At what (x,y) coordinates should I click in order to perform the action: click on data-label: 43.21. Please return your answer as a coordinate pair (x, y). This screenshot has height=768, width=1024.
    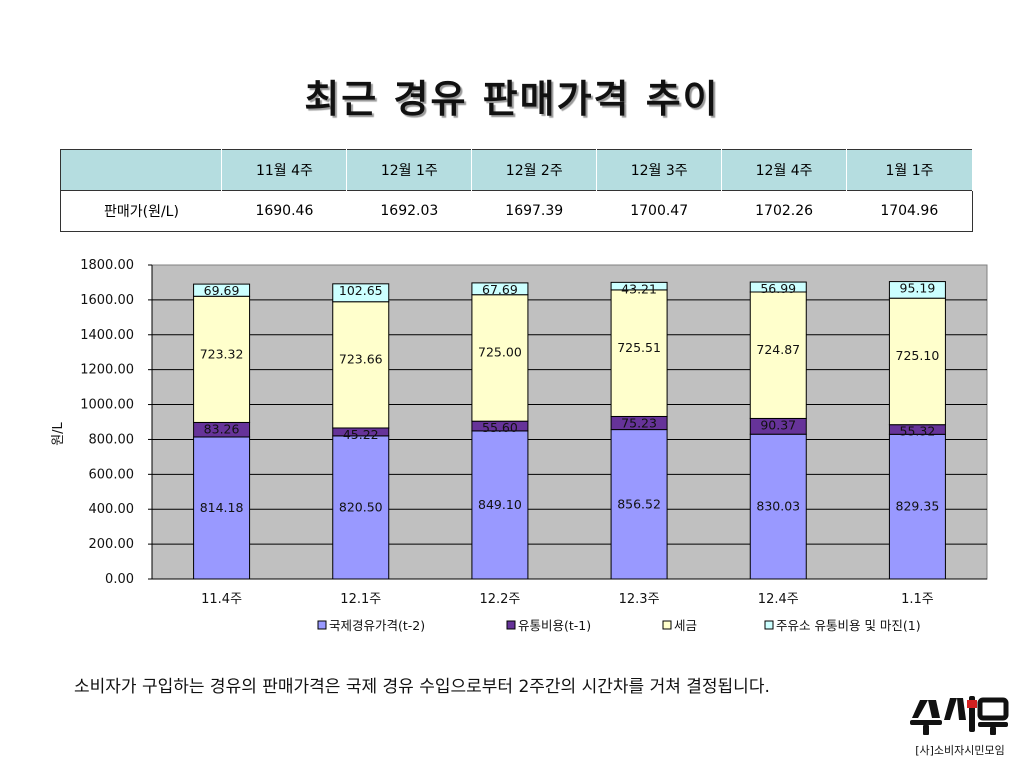
    Looking at the image, I should click on (639, 288).